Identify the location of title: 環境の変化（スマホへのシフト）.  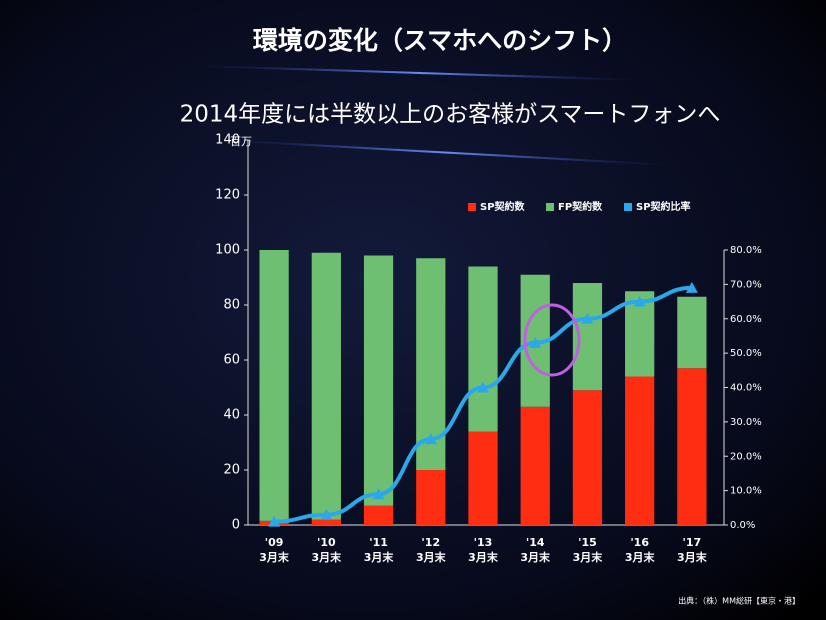
(440, 40).